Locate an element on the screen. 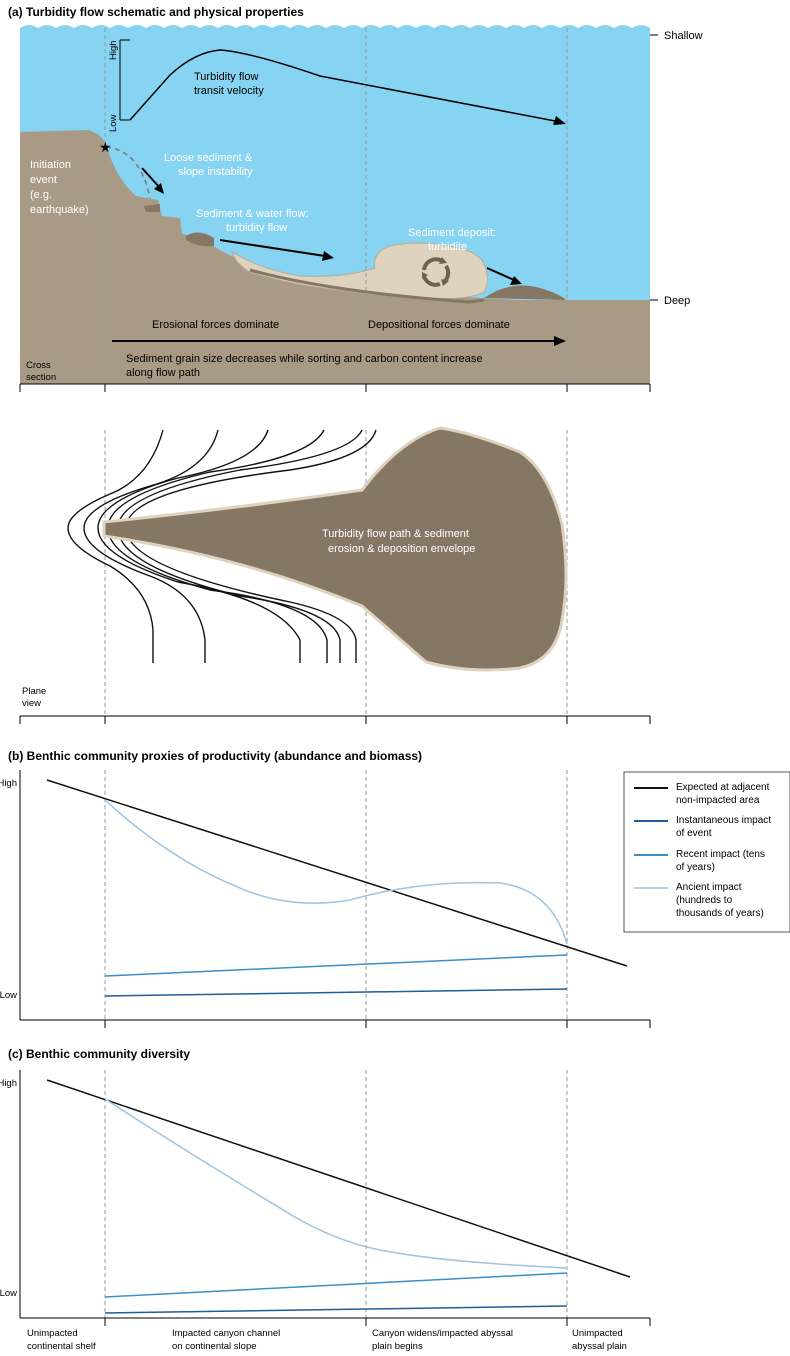  deposit-label-1: Sediment deposit: is located at coordinates (452, 233).